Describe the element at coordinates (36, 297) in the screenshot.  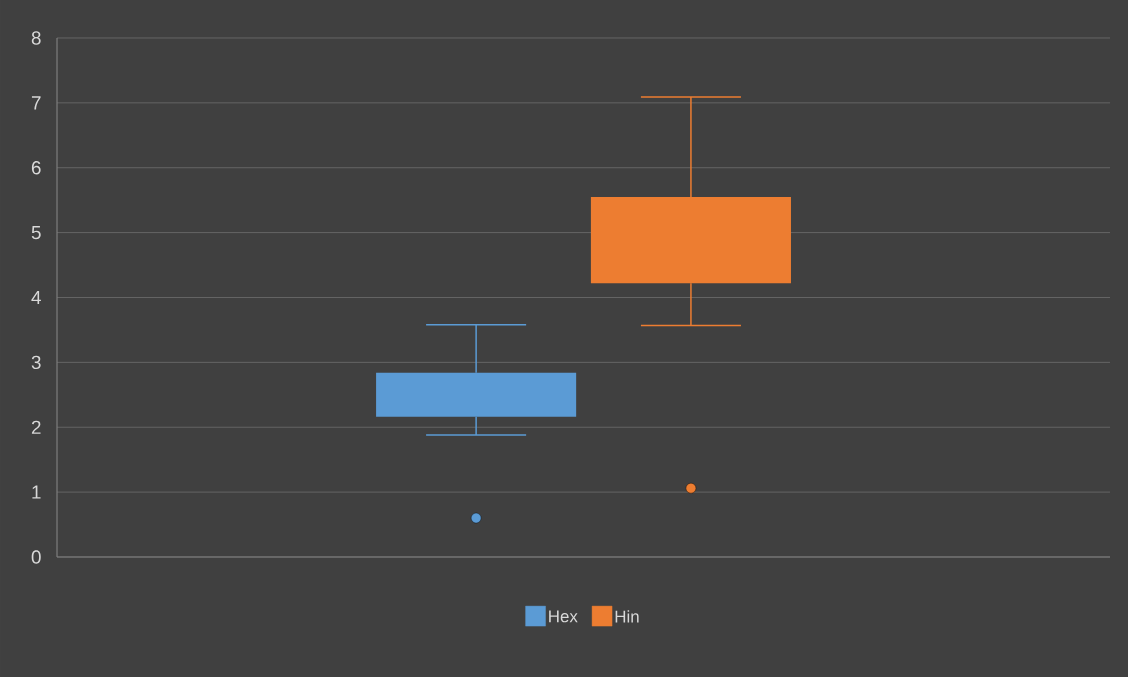
I see `y-tick-label: 4` at that location.